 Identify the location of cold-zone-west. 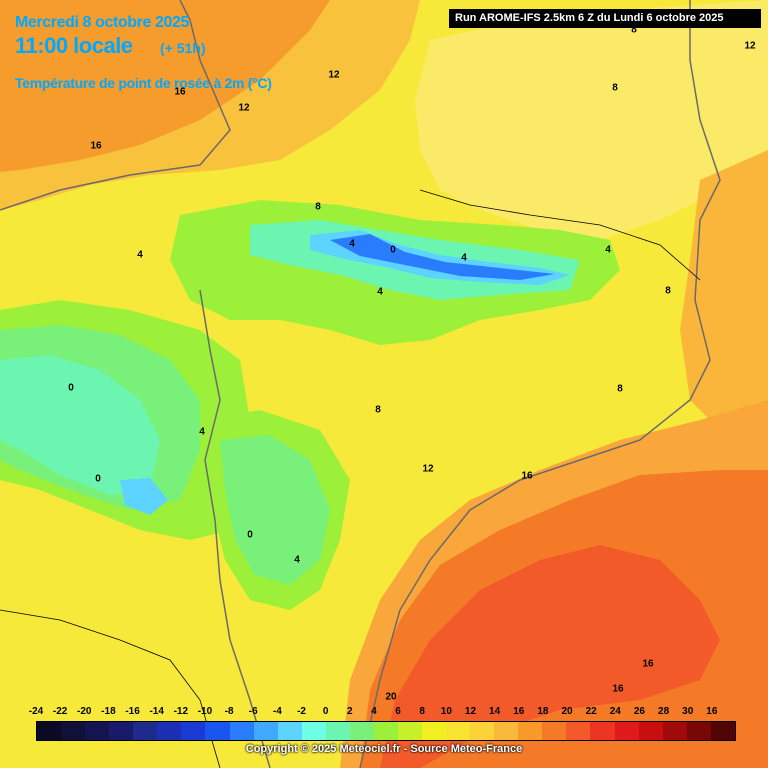
(80, 425).